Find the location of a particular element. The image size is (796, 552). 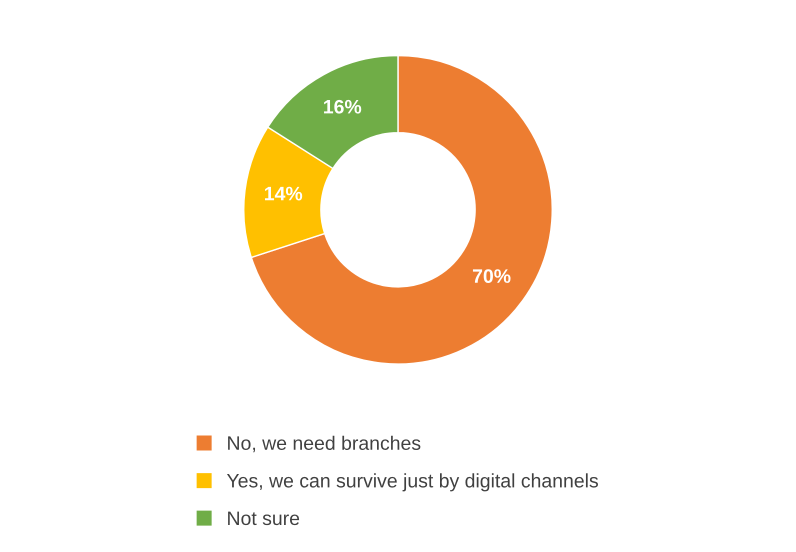

legend-label: No, we need branches is located at coordinates (324, 444).